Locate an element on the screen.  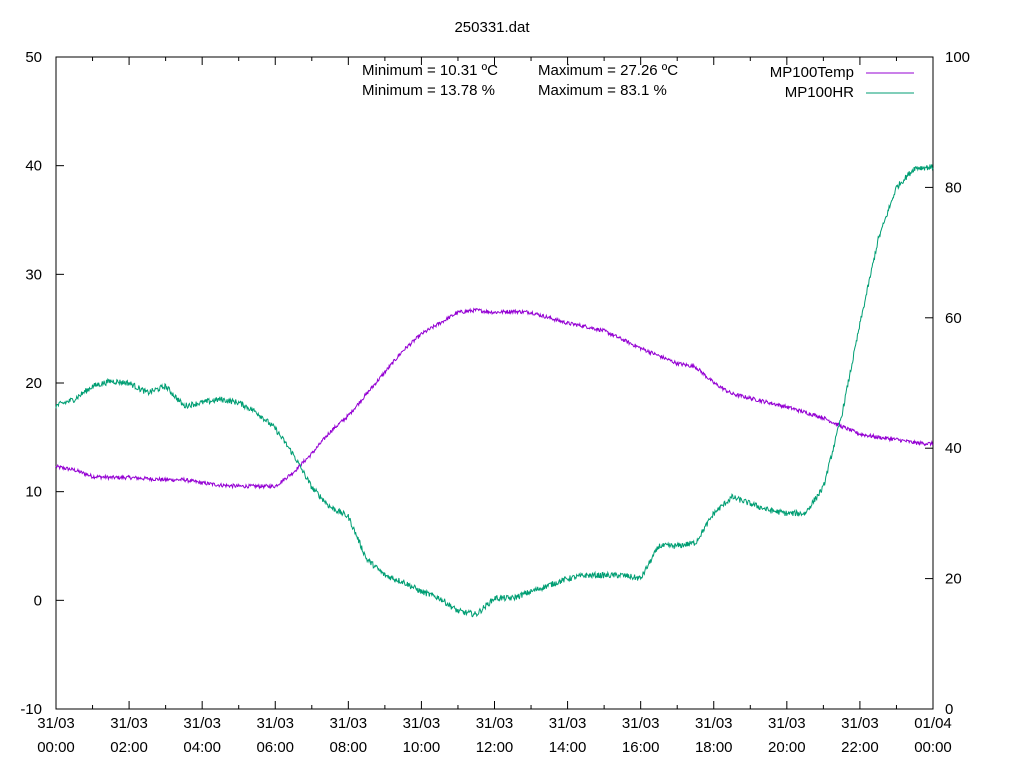
y-tick-label: 20 is located at coordinates (33, 383).